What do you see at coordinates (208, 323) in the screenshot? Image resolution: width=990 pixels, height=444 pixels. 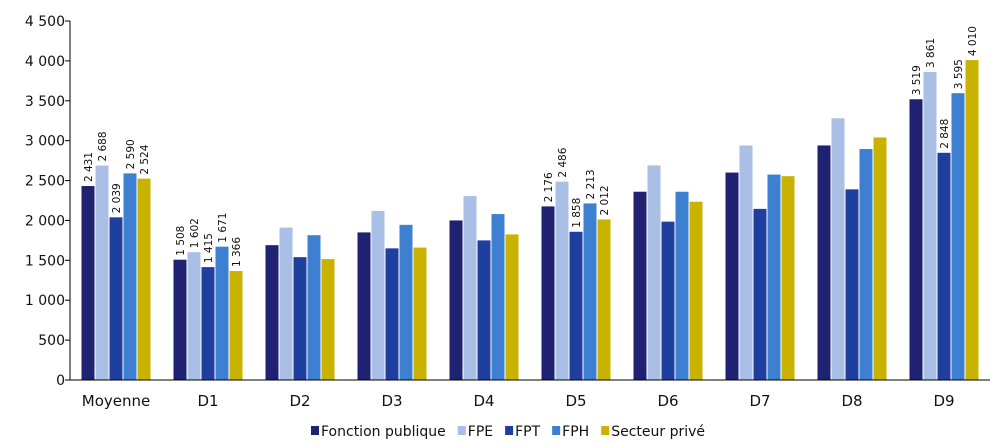 I see `bar-fpt-d1` at bounding box center [208, 323].